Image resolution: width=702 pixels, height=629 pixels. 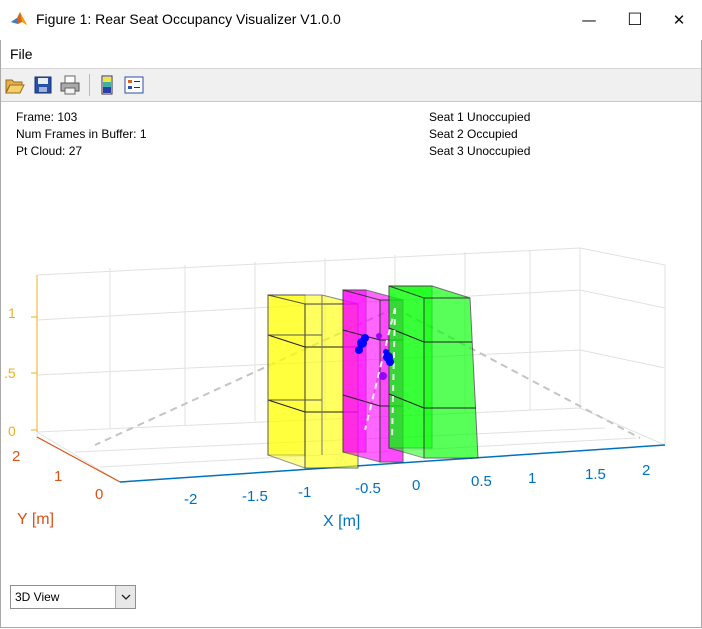 I want to click on seat1-status: Seat 1 Unoccupied, so click(x=480, y=117).